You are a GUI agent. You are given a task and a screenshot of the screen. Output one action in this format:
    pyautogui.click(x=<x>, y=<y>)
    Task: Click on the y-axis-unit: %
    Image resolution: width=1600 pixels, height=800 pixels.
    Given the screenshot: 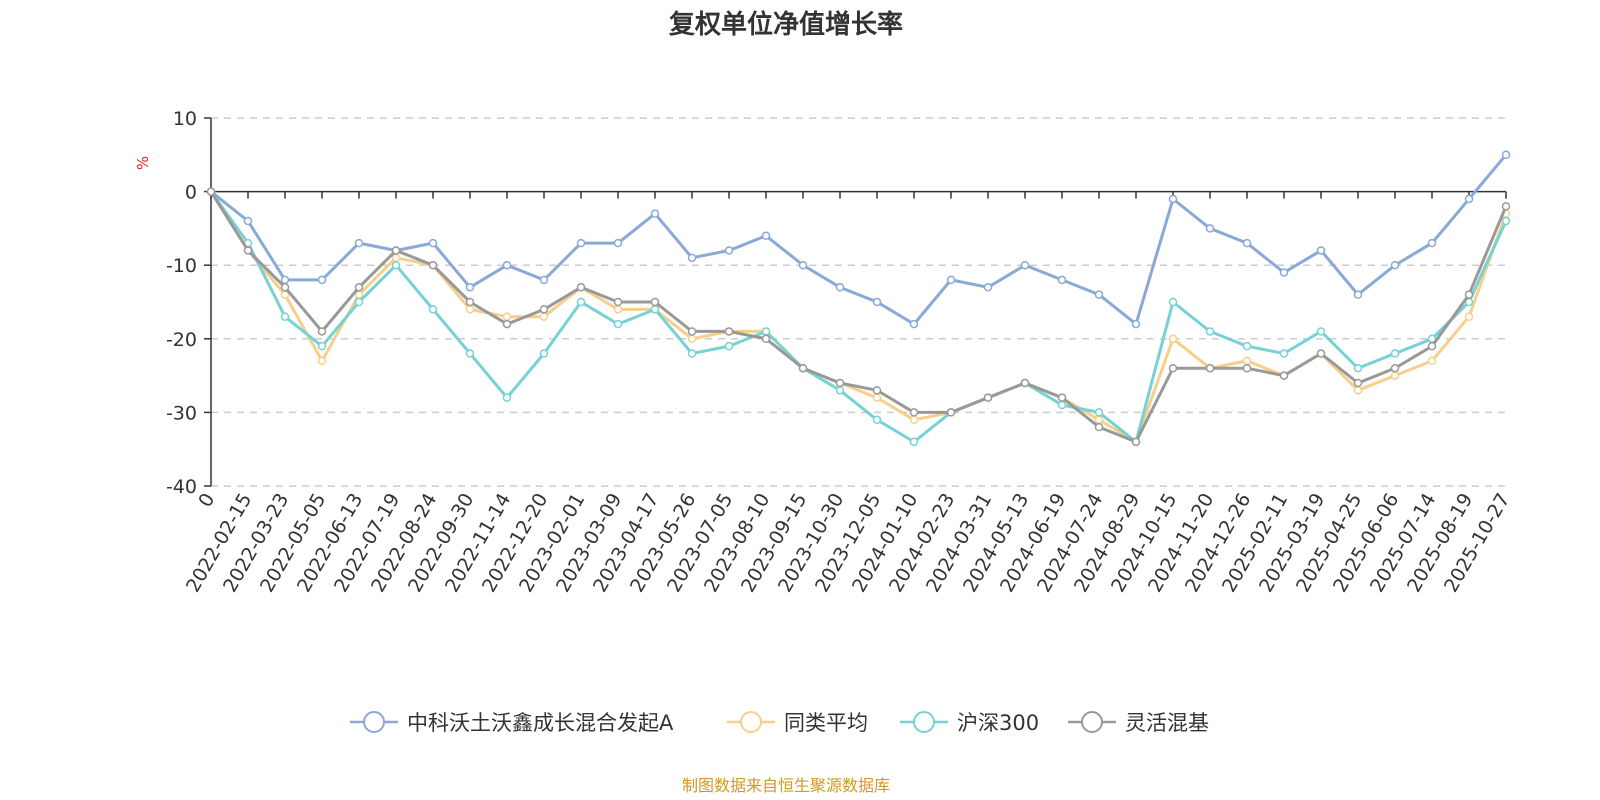 What is the action you would take?
    pyautogui.click(x=143, y=163)
    